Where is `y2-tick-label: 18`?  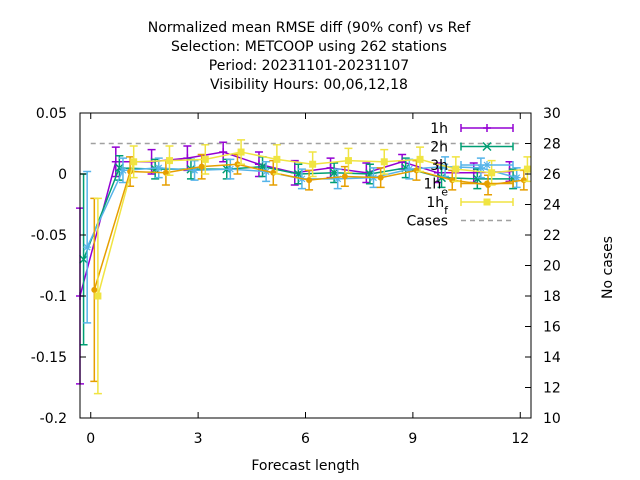 y2-tick-label: 18 is located at coordinates (552, 297).